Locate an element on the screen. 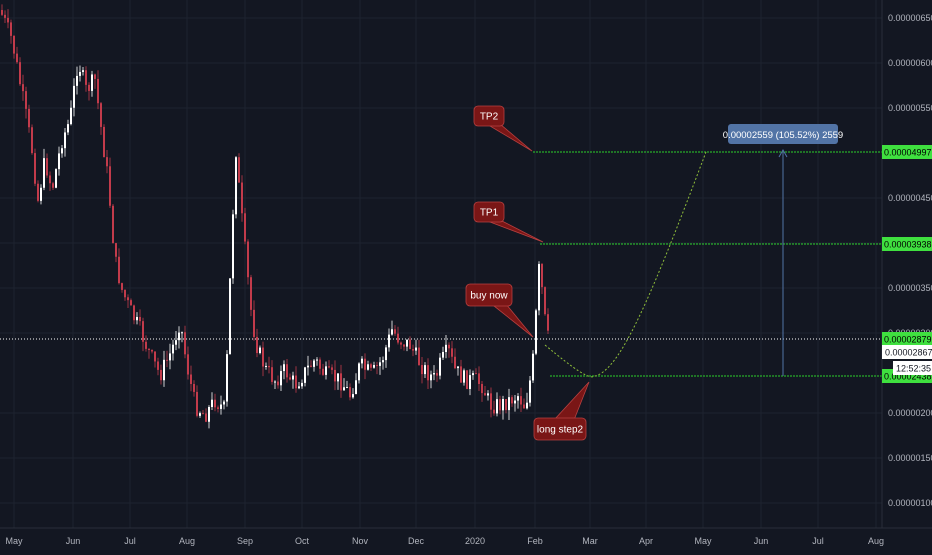 The image size is (932, 555). countdown-label: 12:52:35 is located at coordinates (913, 369).